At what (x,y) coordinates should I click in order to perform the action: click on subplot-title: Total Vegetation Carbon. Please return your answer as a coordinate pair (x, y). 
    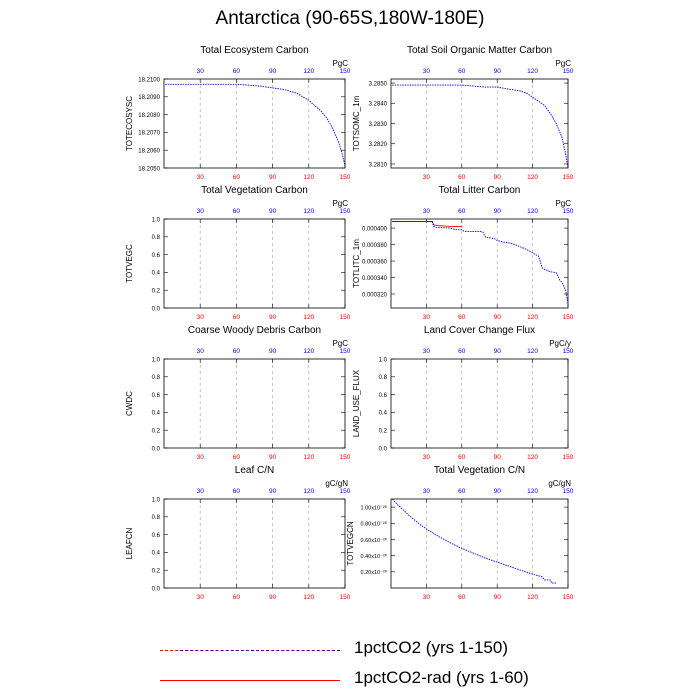
    Looking at the image, I should click on (254, 190).